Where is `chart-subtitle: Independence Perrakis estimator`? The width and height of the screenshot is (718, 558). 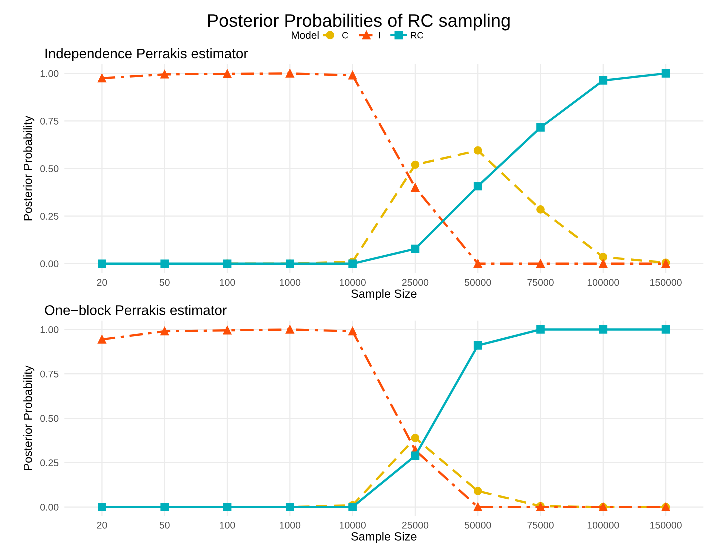 chart-subtitle: Independence Perrakis estimator is located at coordinates (147, 55).